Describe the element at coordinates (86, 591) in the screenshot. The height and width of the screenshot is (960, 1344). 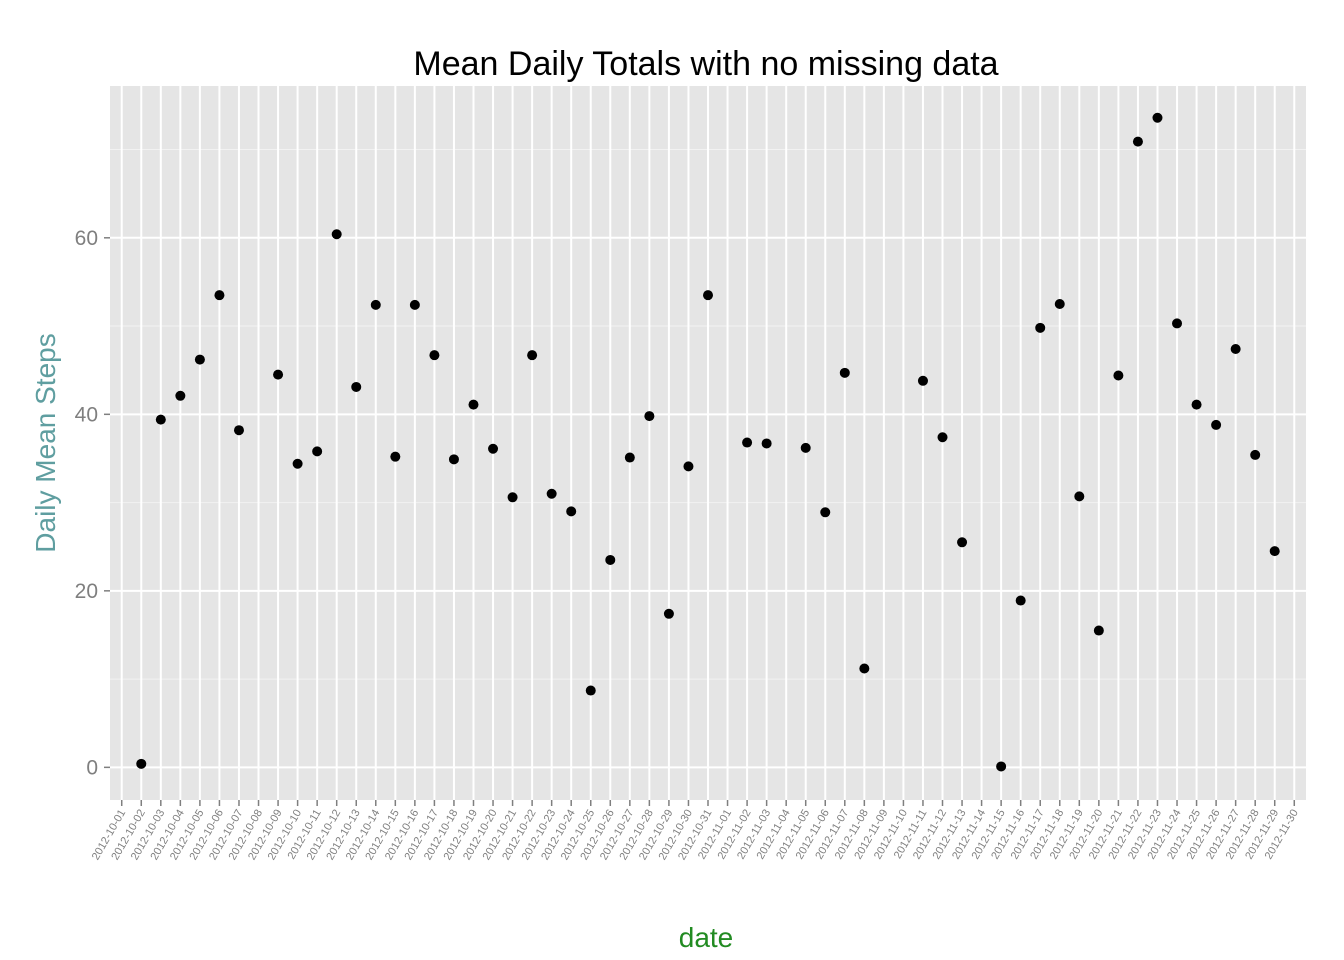
I see `y-tick-label: 20` at that location.